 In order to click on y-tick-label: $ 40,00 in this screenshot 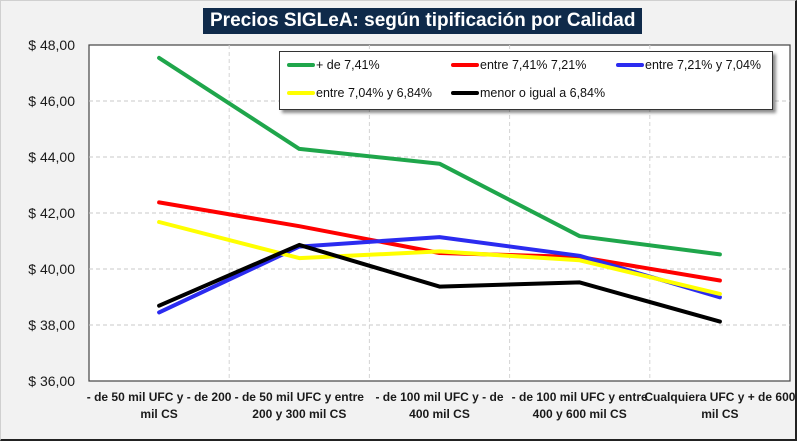, I will do `click(51, 269)`.